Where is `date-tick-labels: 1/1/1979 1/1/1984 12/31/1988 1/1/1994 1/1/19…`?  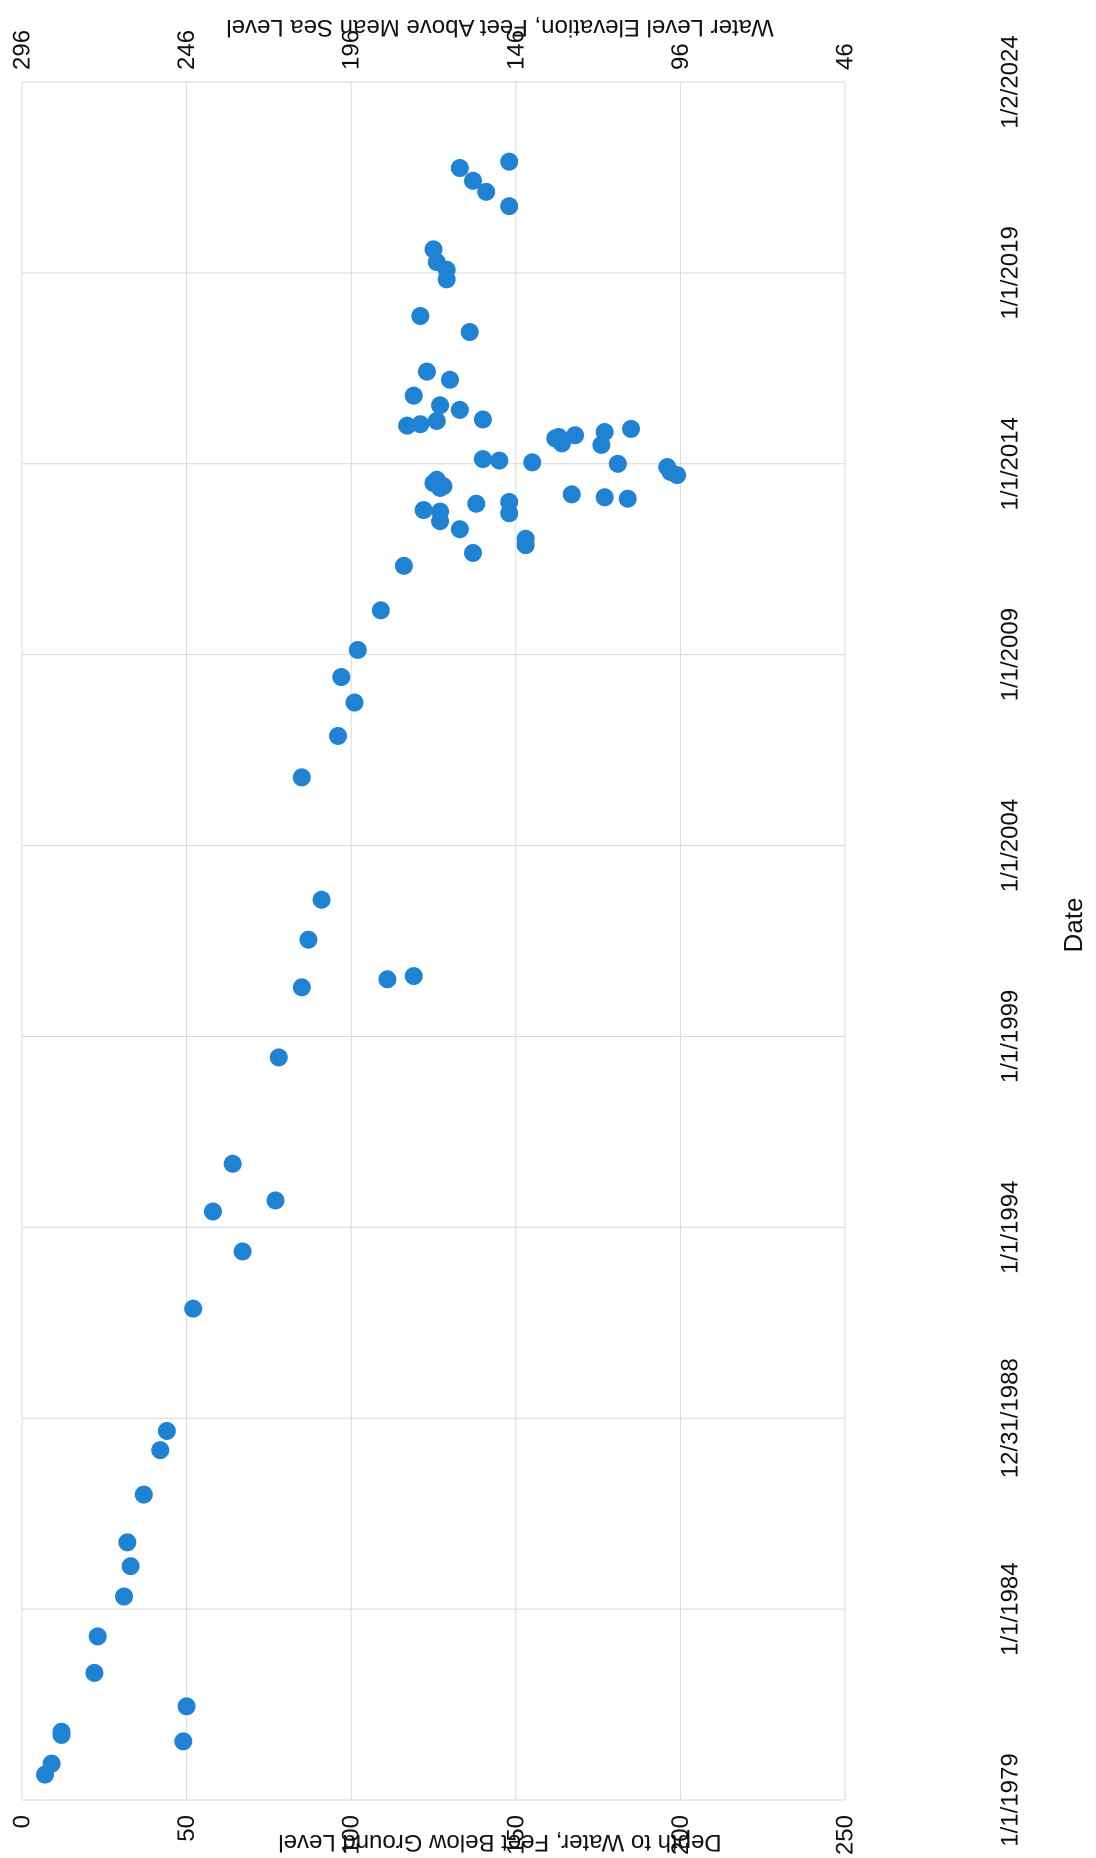
date-tick-labels: 1/1/1979 1/1/1984 12/31/1988 1/1/1994 1/1/19… is located at coordinates (1010, 940).